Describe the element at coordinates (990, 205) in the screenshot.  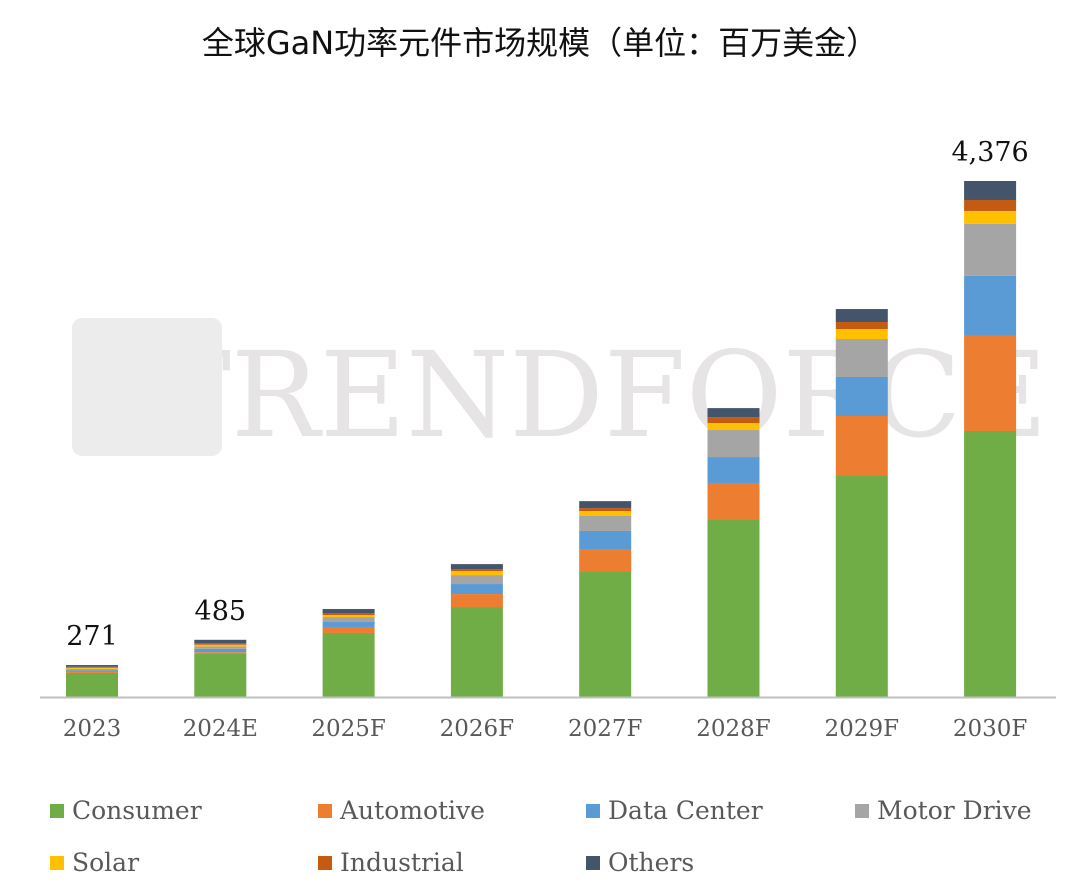
I see `bar-industrial-2030F` at that location.